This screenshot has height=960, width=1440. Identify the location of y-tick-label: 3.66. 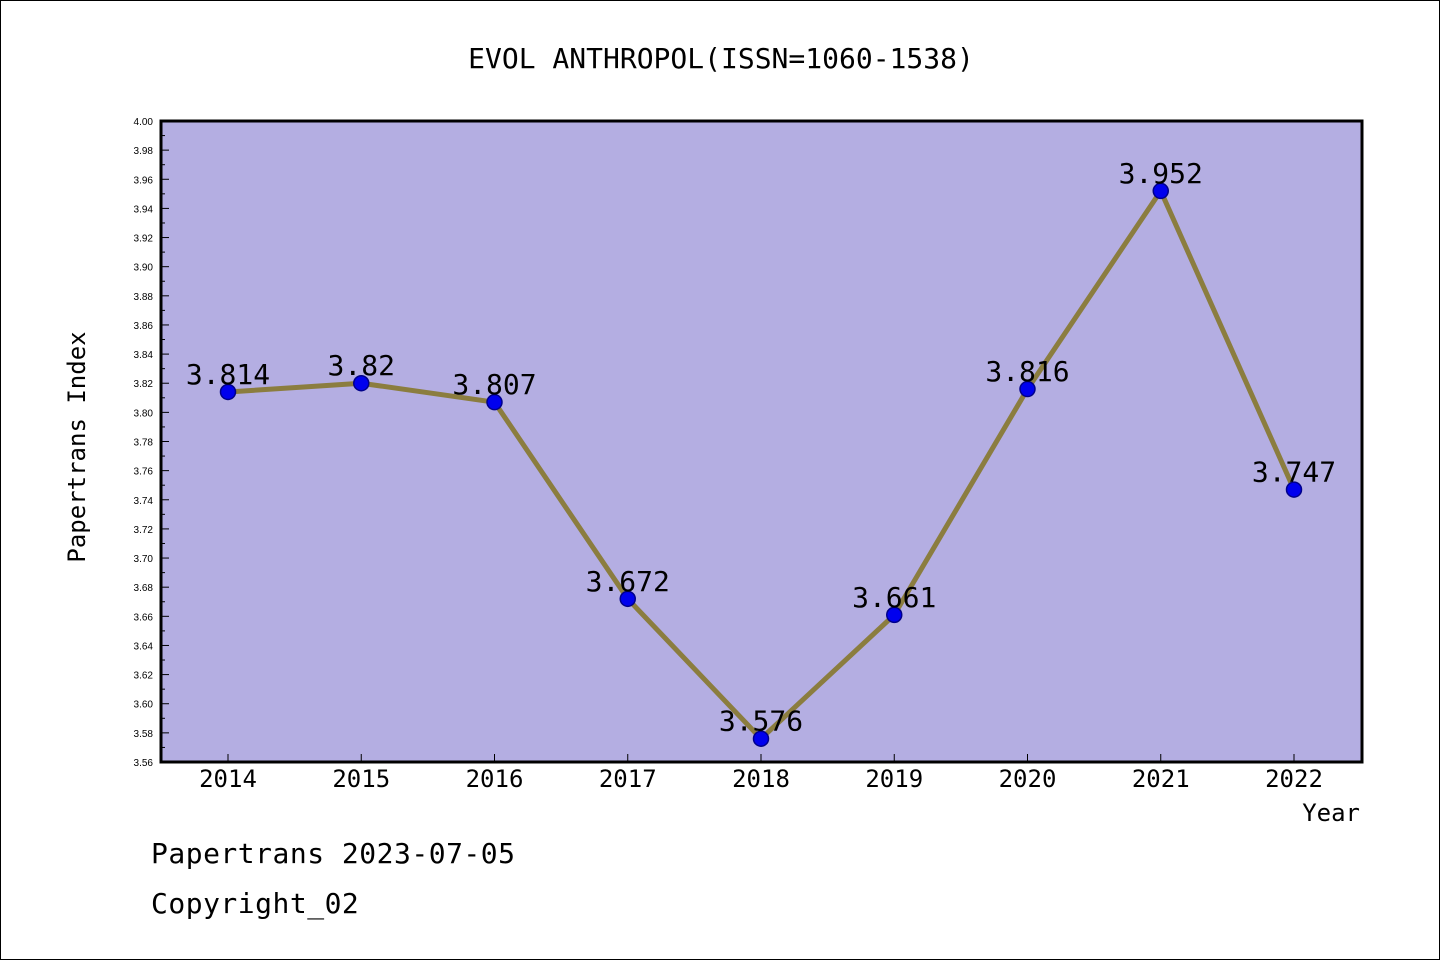
(144, 617).